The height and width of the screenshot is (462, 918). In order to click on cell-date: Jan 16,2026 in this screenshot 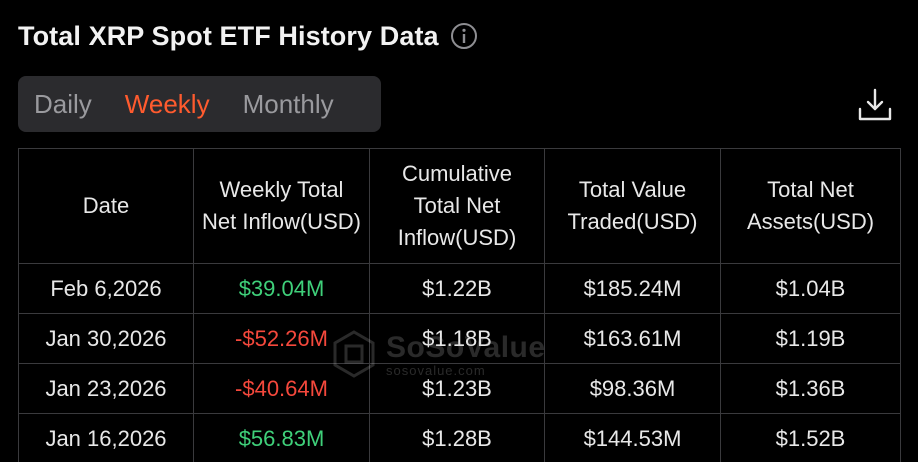, I will do `click(106, 437)`.